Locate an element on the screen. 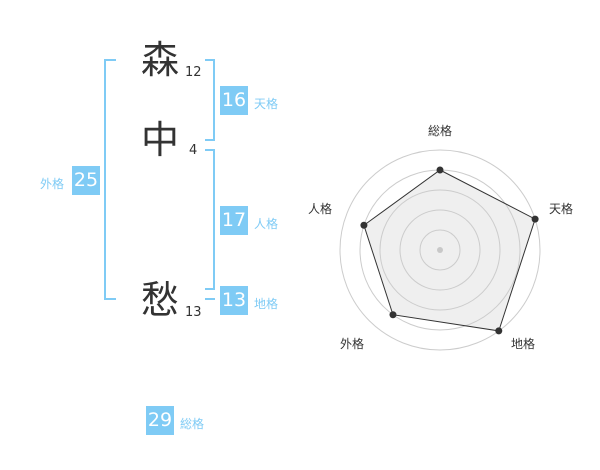 This screenshot has height=470, width=600. chikaku-label: 地格 is located at coordinates (266, 304).